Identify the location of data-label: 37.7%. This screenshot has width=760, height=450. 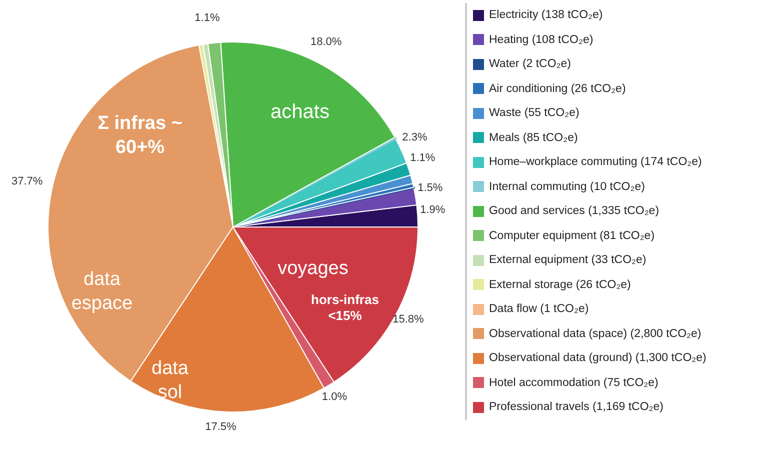
(27, 181).